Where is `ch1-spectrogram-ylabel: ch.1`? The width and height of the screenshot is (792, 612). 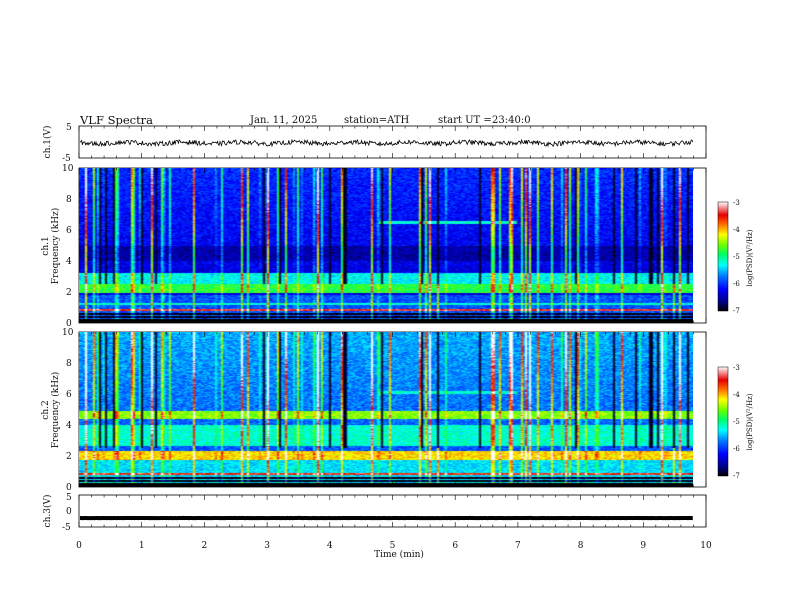 ch1-spectrogram-ylabel: ch.1 is located at coordinates (46, 245).